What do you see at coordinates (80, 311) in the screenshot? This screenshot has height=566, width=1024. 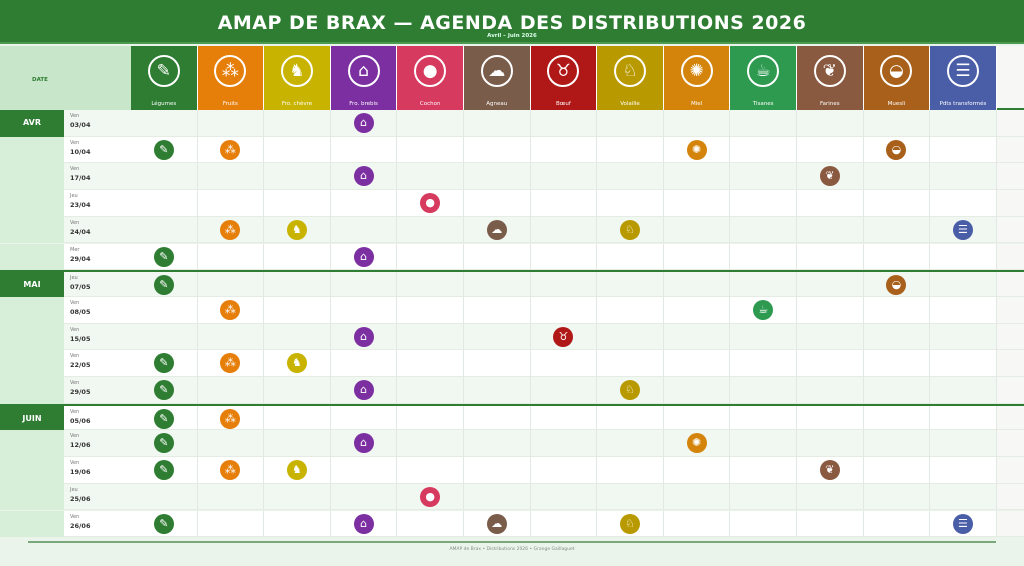 I see `date: 08/05` at bounding box center [80, 311].